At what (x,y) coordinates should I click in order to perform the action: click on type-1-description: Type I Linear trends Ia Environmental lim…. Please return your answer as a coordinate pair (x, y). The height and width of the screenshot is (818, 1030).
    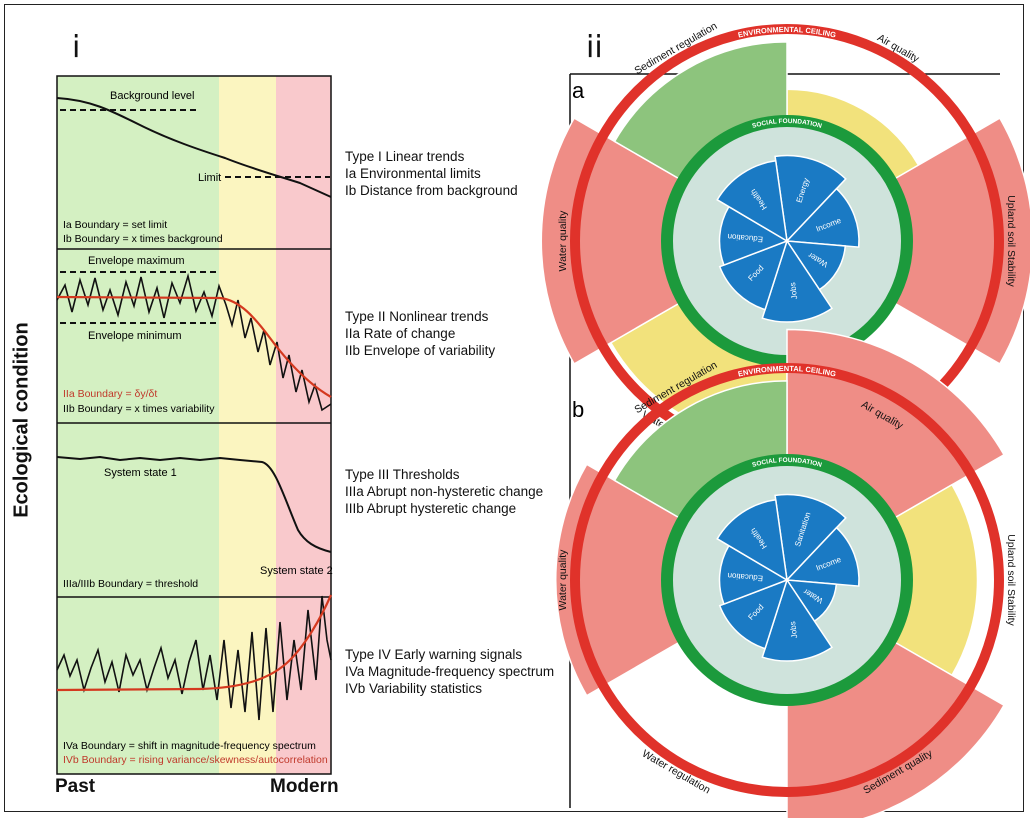
    Looking at the image, I should click on (431, 173).